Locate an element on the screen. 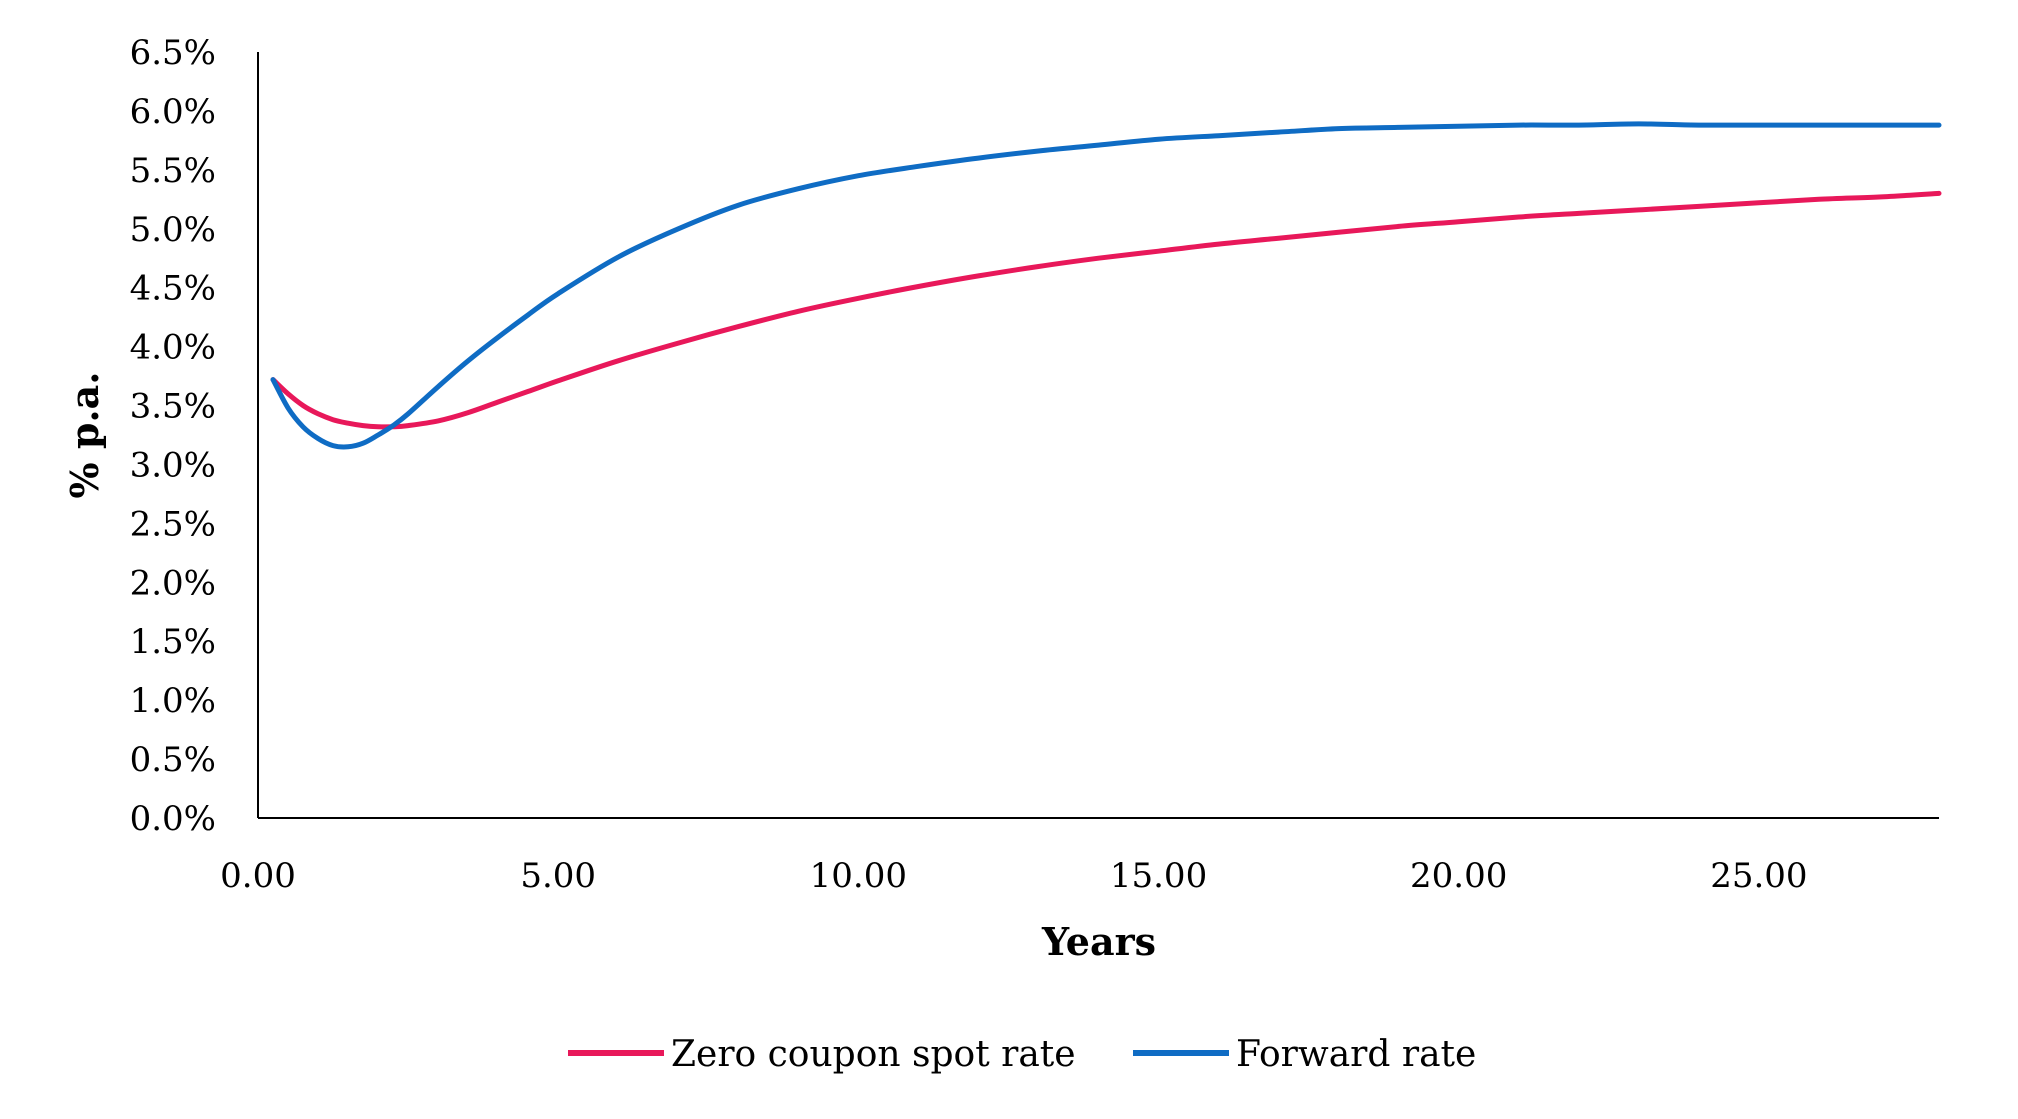  y-tick-label: 5.5% is located at coordinates (173, 171).